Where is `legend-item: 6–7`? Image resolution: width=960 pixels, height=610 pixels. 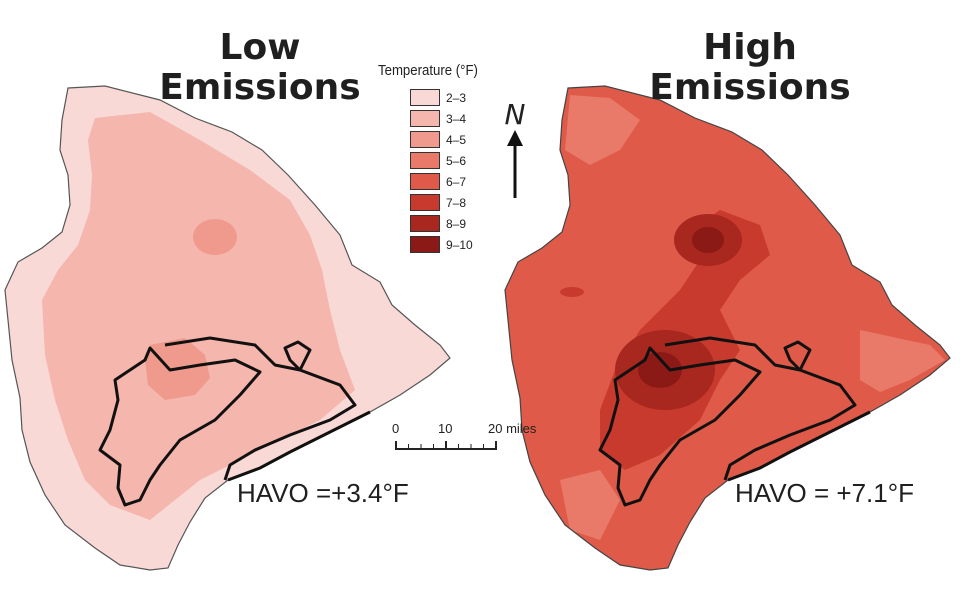 legend-item: 6–7 is located at coordinates (464, 181).